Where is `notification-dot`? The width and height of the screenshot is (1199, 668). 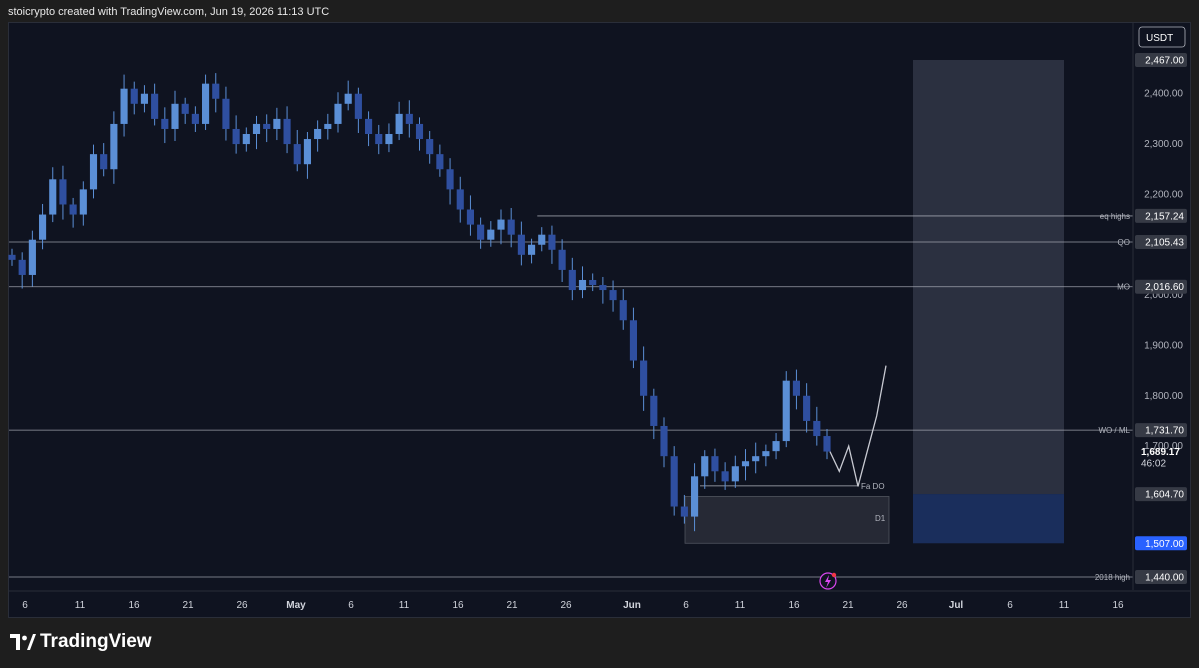 notification-dot is located at coordinates (834, 575).